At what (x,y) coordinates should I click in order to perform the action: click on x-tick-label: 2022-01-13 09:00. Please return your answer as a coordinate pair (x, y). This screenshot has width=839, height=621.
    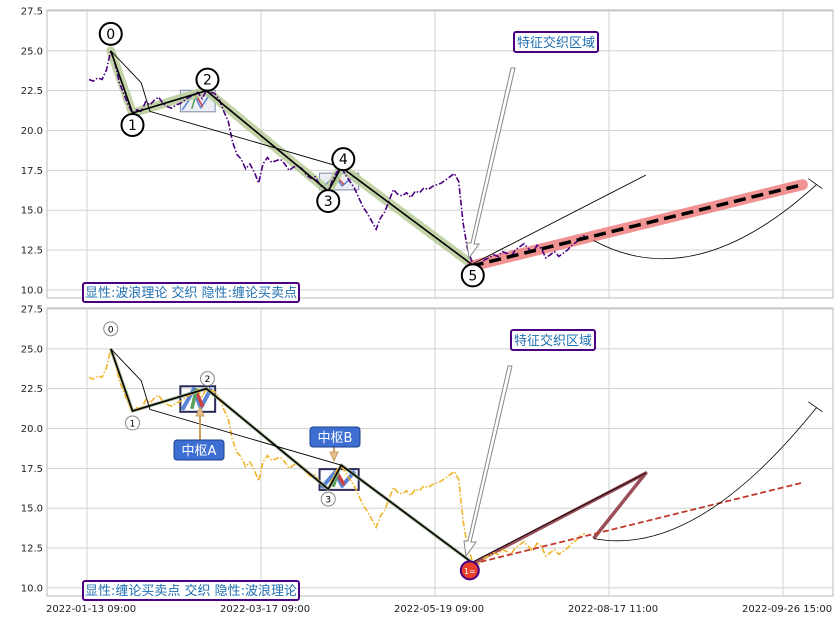
    Looking at the image, I should click on (91, 609).